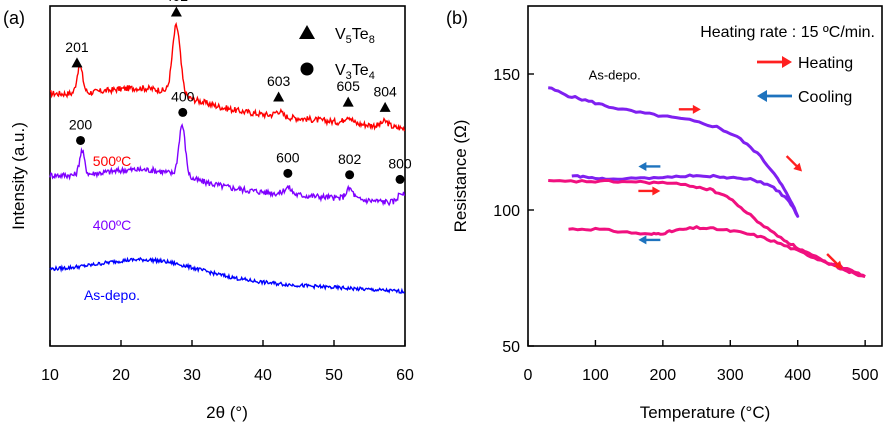  I want to click on triangle-legend-icon, so click(307, 32).